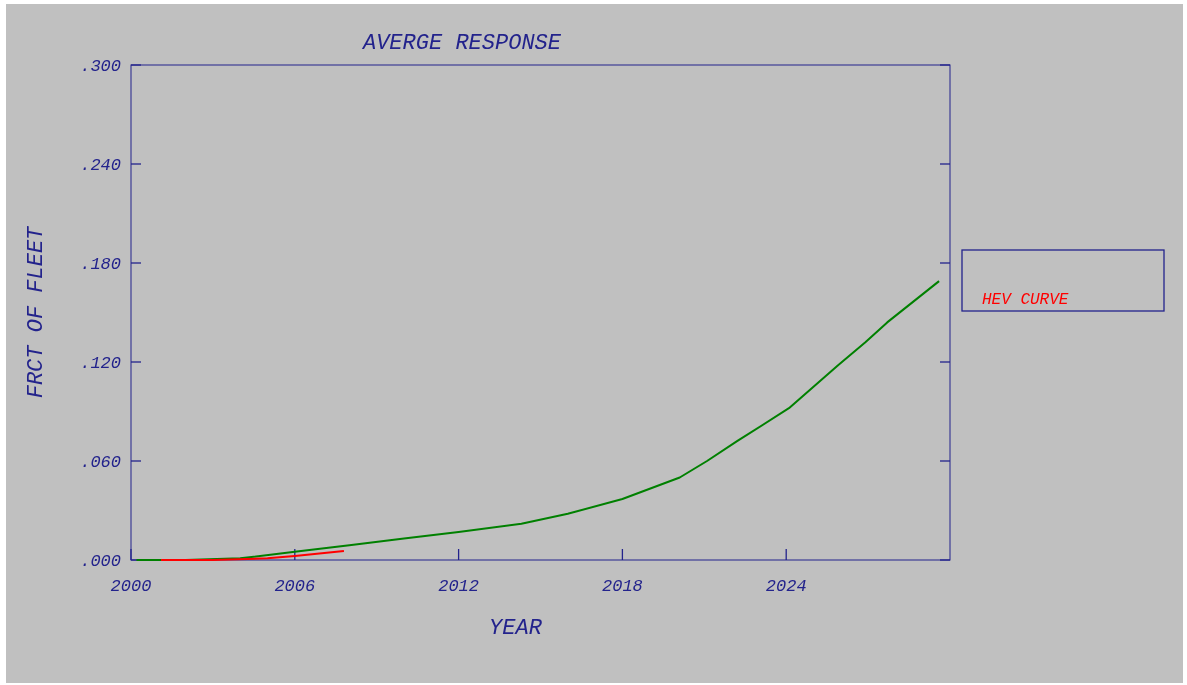 This screenshot has width=1187, height=685. I want to click on x-tick-label: 2012, so click(459, 586).